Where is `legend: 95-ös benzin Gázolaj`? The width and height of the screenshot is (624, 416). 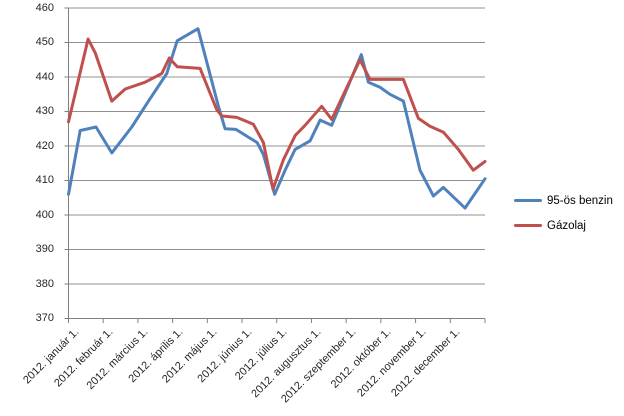
legend: 95-ös benzin Gázolaj is located at coordinates (563, 213).